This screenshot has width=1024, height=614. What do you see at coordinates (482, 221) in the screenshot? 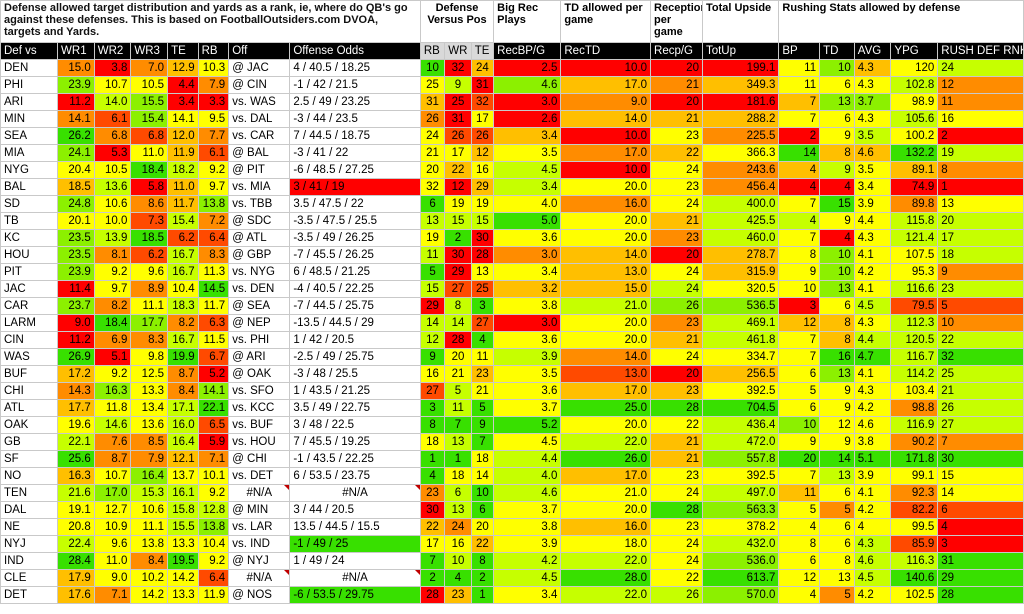
I see `te-rank-cell: 15` at bounding box center [482, 221].